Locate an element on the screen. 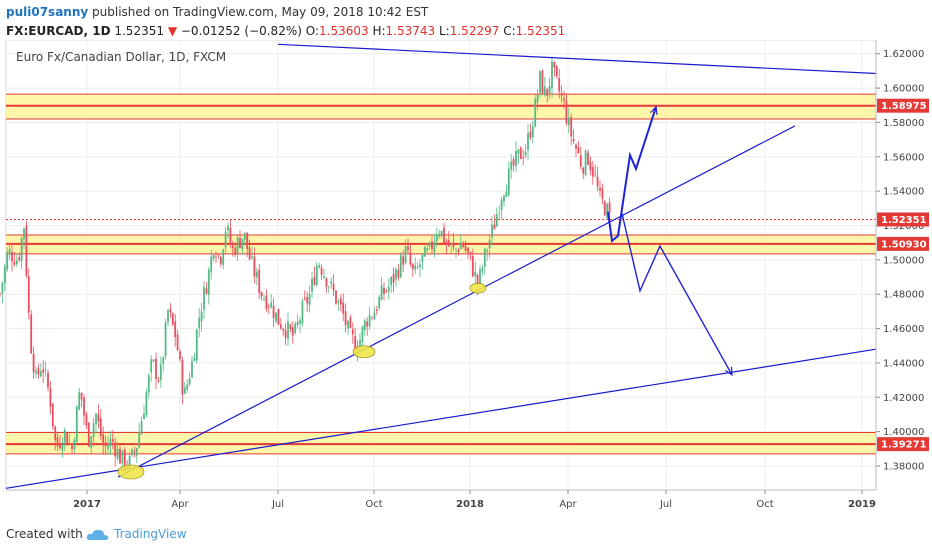 The width and height of the screenshot is (932, 550). y-tick-label: 1.60000 is located at coordinates (903, 89).